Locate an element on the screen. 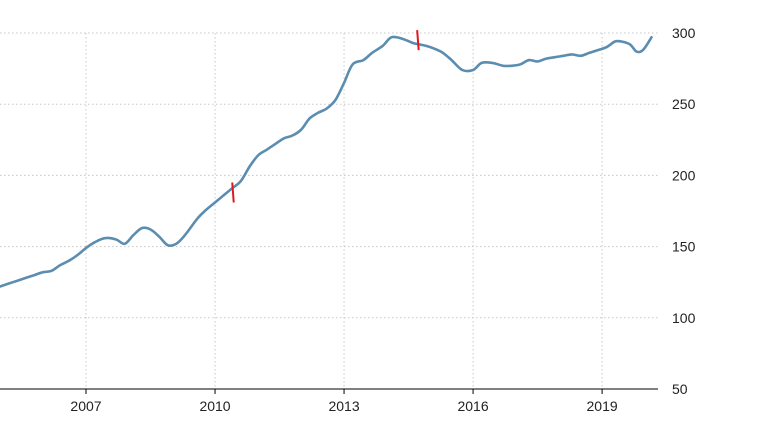 The image size is (764, 434). x-tick-label: 2013 is located at coordinates (343, 406).